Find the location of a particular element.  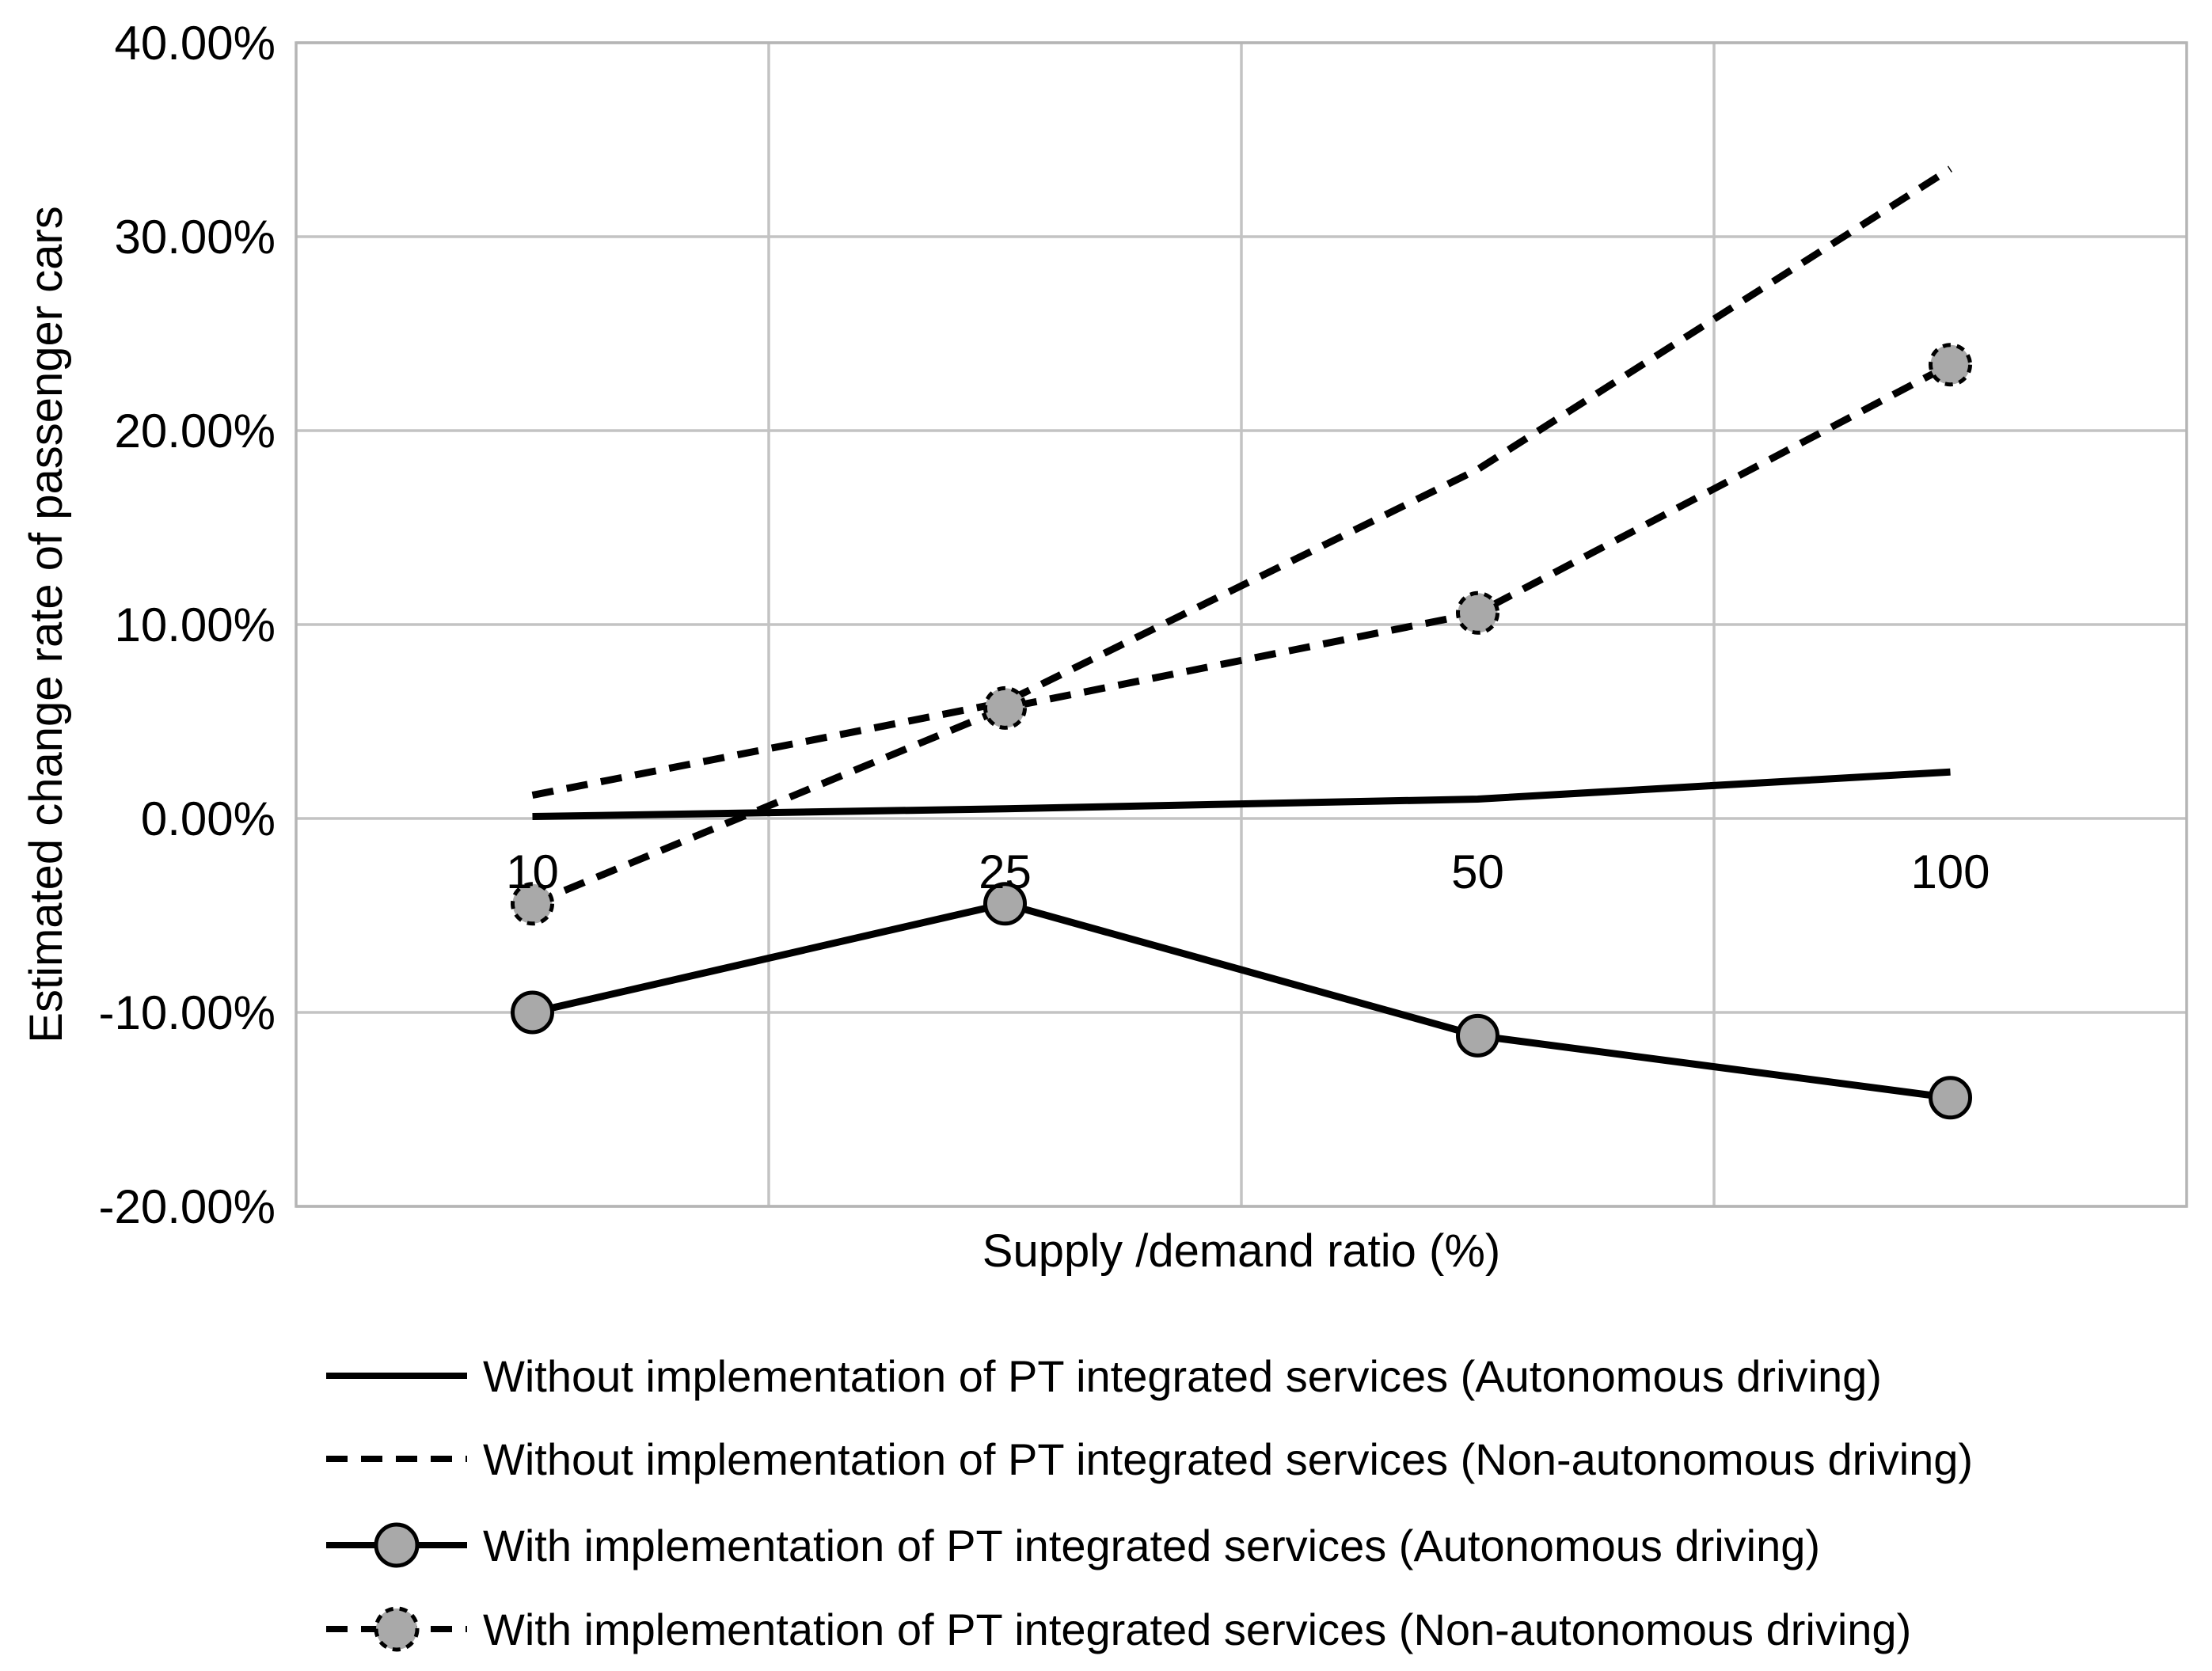

x-tick-label: 10 is located at coordinates (532, 871).